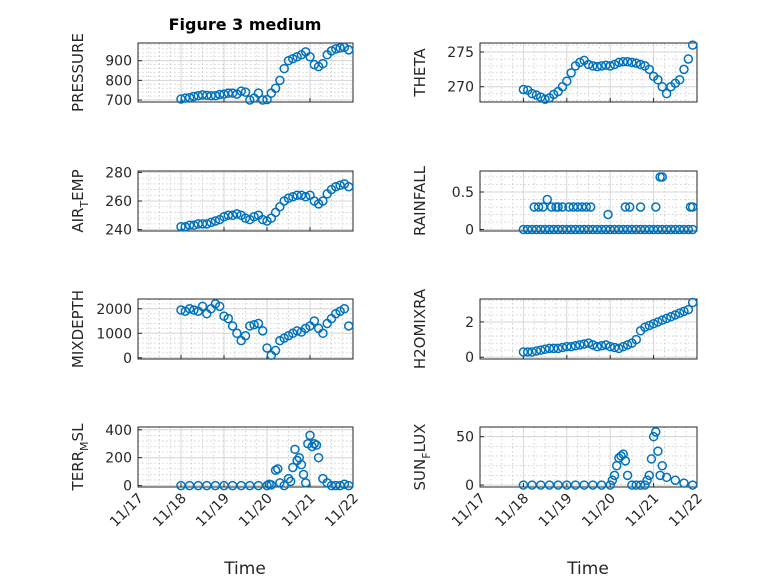 The height and width of the screenshot is (583, 778). I want to click on x-tick-label: 11/18, so click(170, 511).